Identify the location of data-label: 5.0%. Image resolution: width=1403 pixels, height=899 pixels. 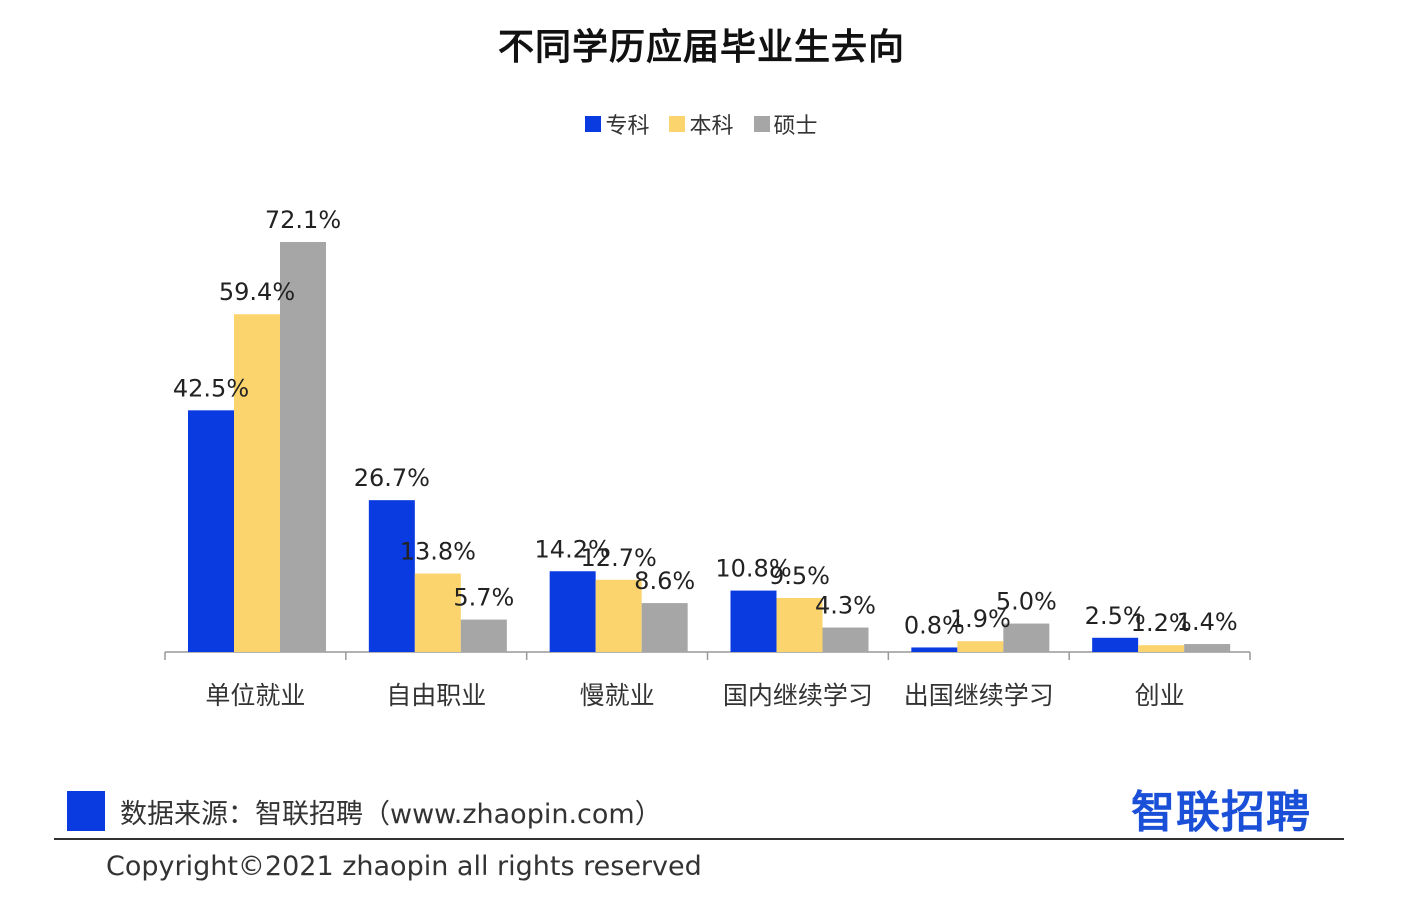
(1026, 602).